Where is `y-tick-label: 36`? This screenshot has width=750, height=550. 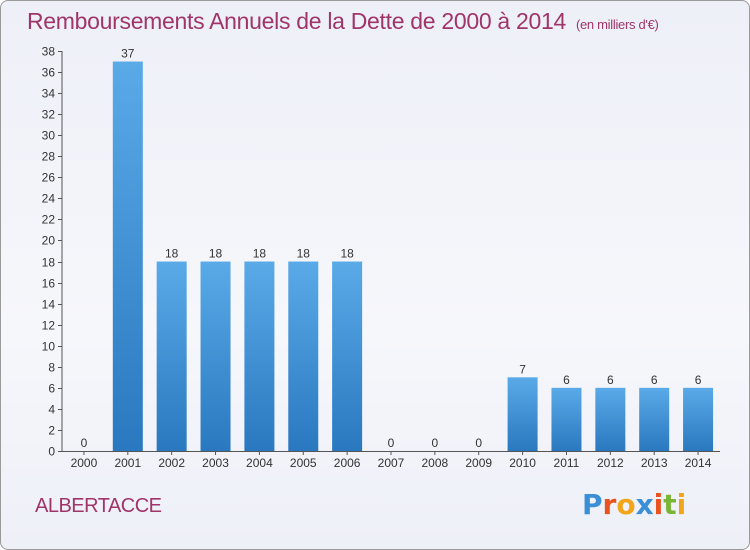 y-tick-label: 36 is located at coordinates (49, 73).